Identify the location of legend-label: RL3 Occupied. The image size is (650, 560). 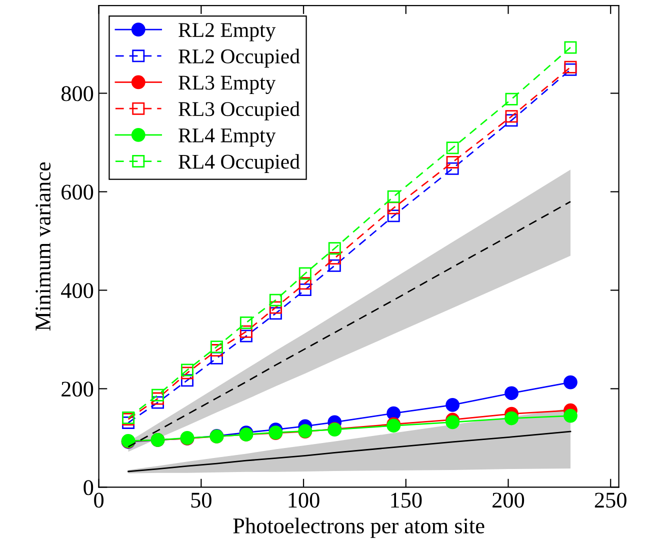
(239, 110).